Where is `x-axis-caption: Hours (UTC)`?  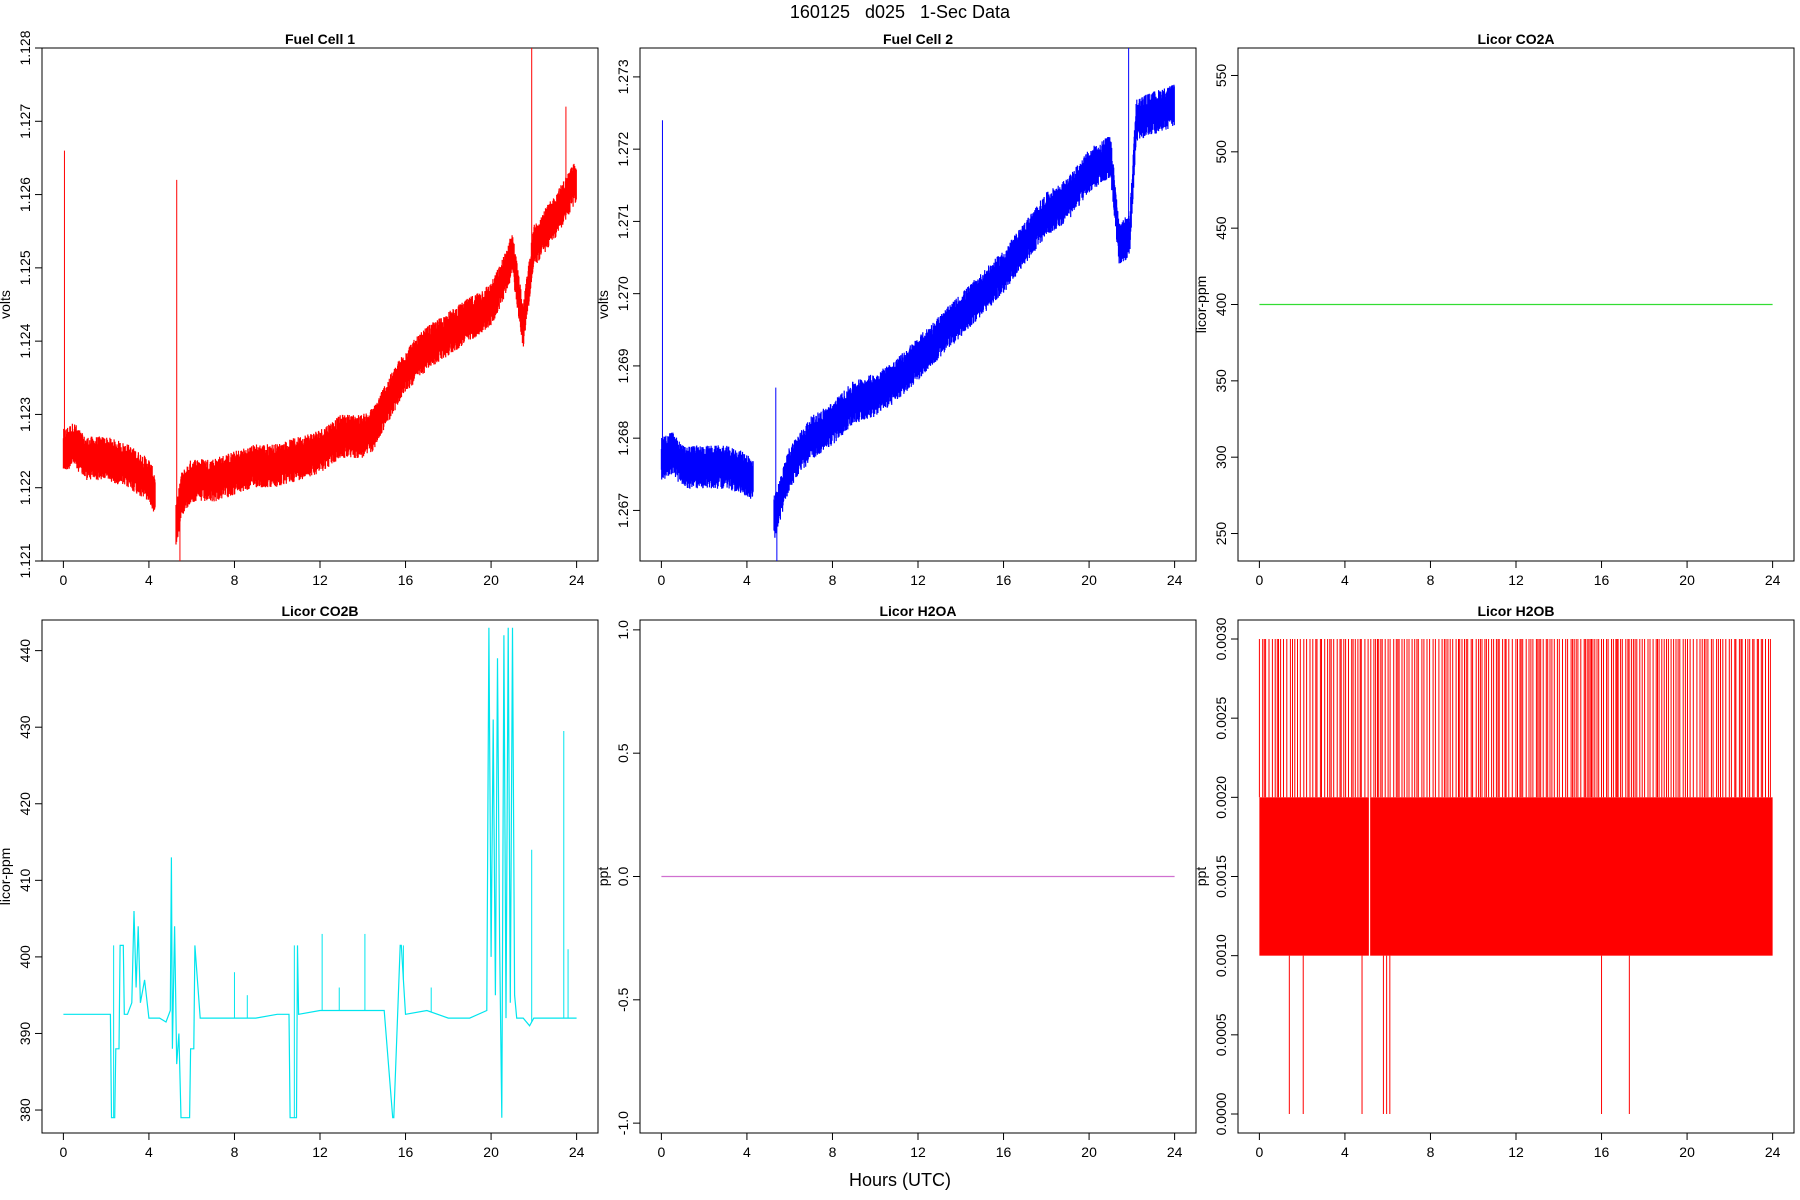 x-axis-caption: Hours (UTC) is located at coordinates (900, 1180).